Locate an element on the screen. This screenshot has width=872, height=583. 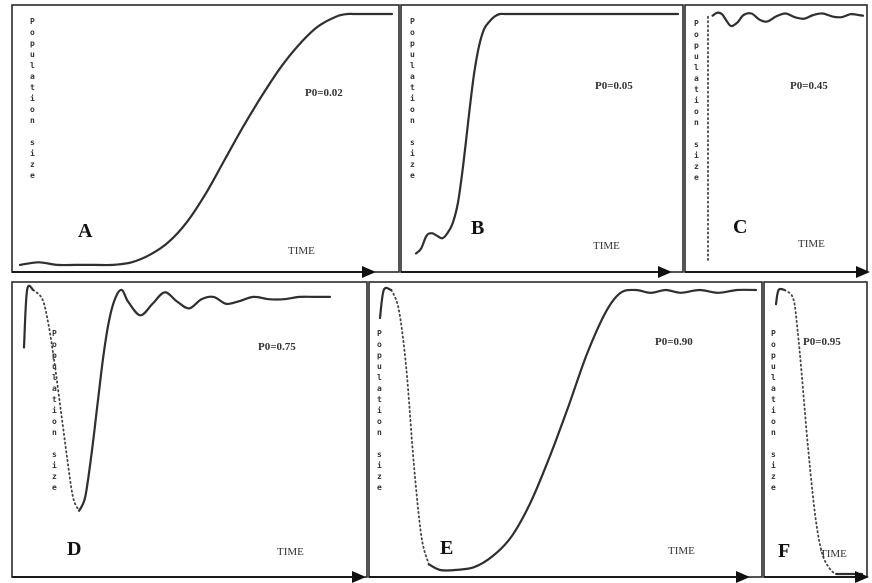
panel-f-frame is located at coordinates (815, 429).